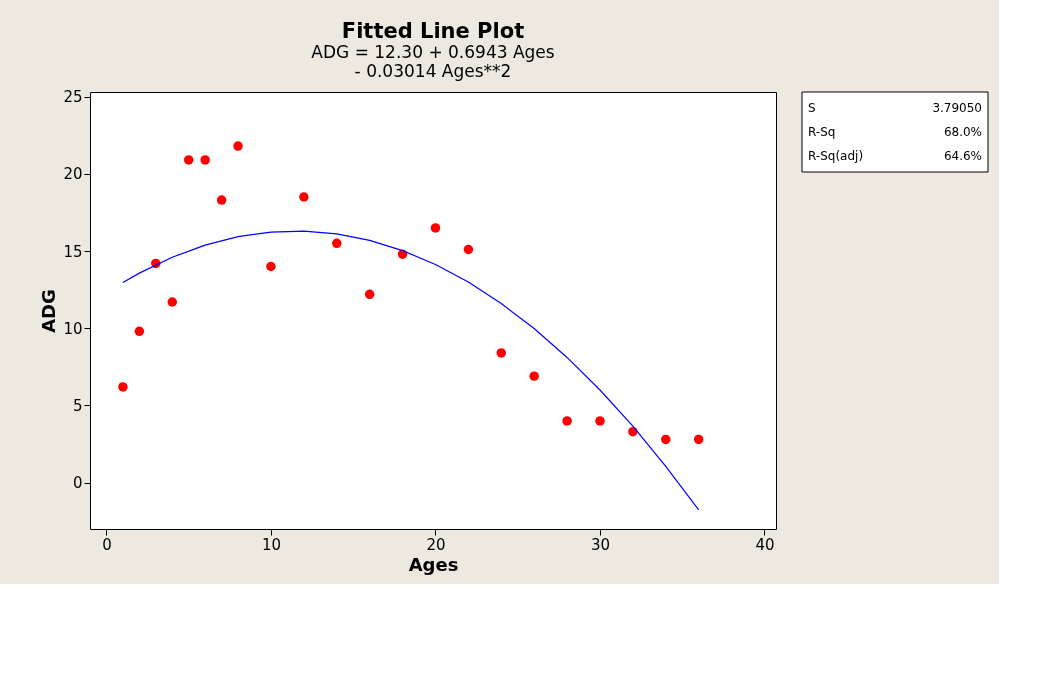 Image resolution: width=1041 pixels, height=681 pixels. Describe the element at coordinates (436, 544) in the screenshot. I see `x-tick-label: 20` at that location.